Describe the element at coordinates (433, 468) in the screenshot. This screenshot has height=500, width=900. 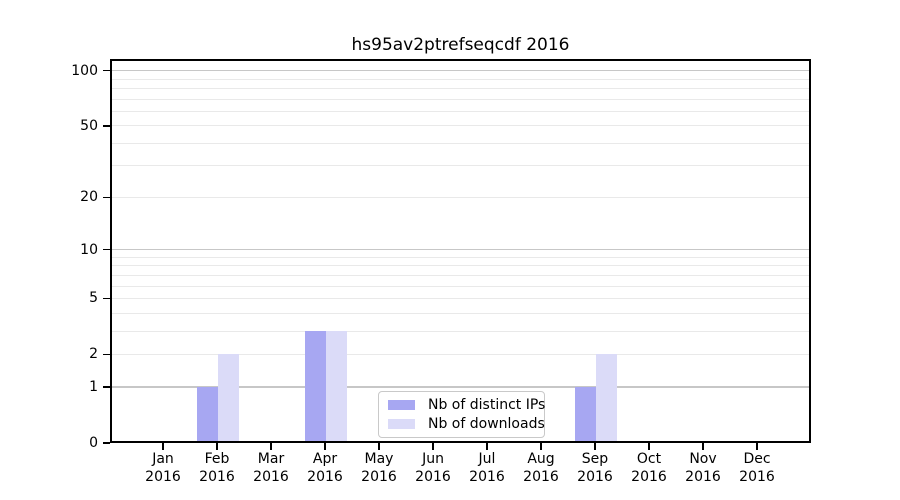
I see `x-tick-label: Jun 2016` at that location.